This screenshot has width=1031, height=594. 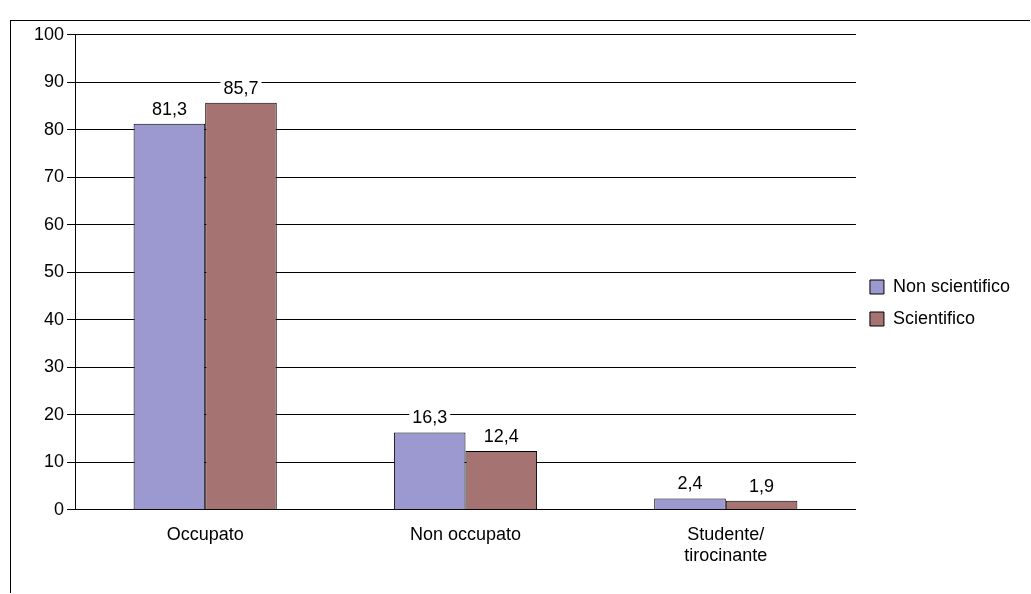 What do you see at coordinates (241, 87) in the screenshot?
I see `data-label: 85,7` at bounding box center [241, 87].